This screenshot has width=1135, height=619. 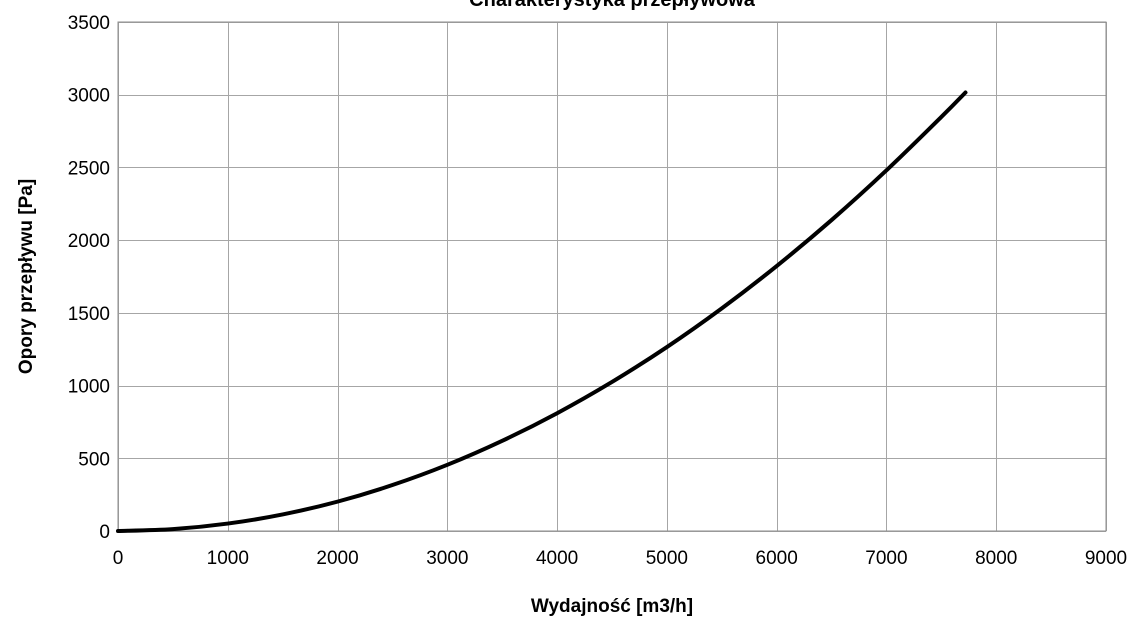 I want to click on y-axis-ticks: 0 500 1000 1500 2000 2500 3000 3500, so click(x=89, y=278).